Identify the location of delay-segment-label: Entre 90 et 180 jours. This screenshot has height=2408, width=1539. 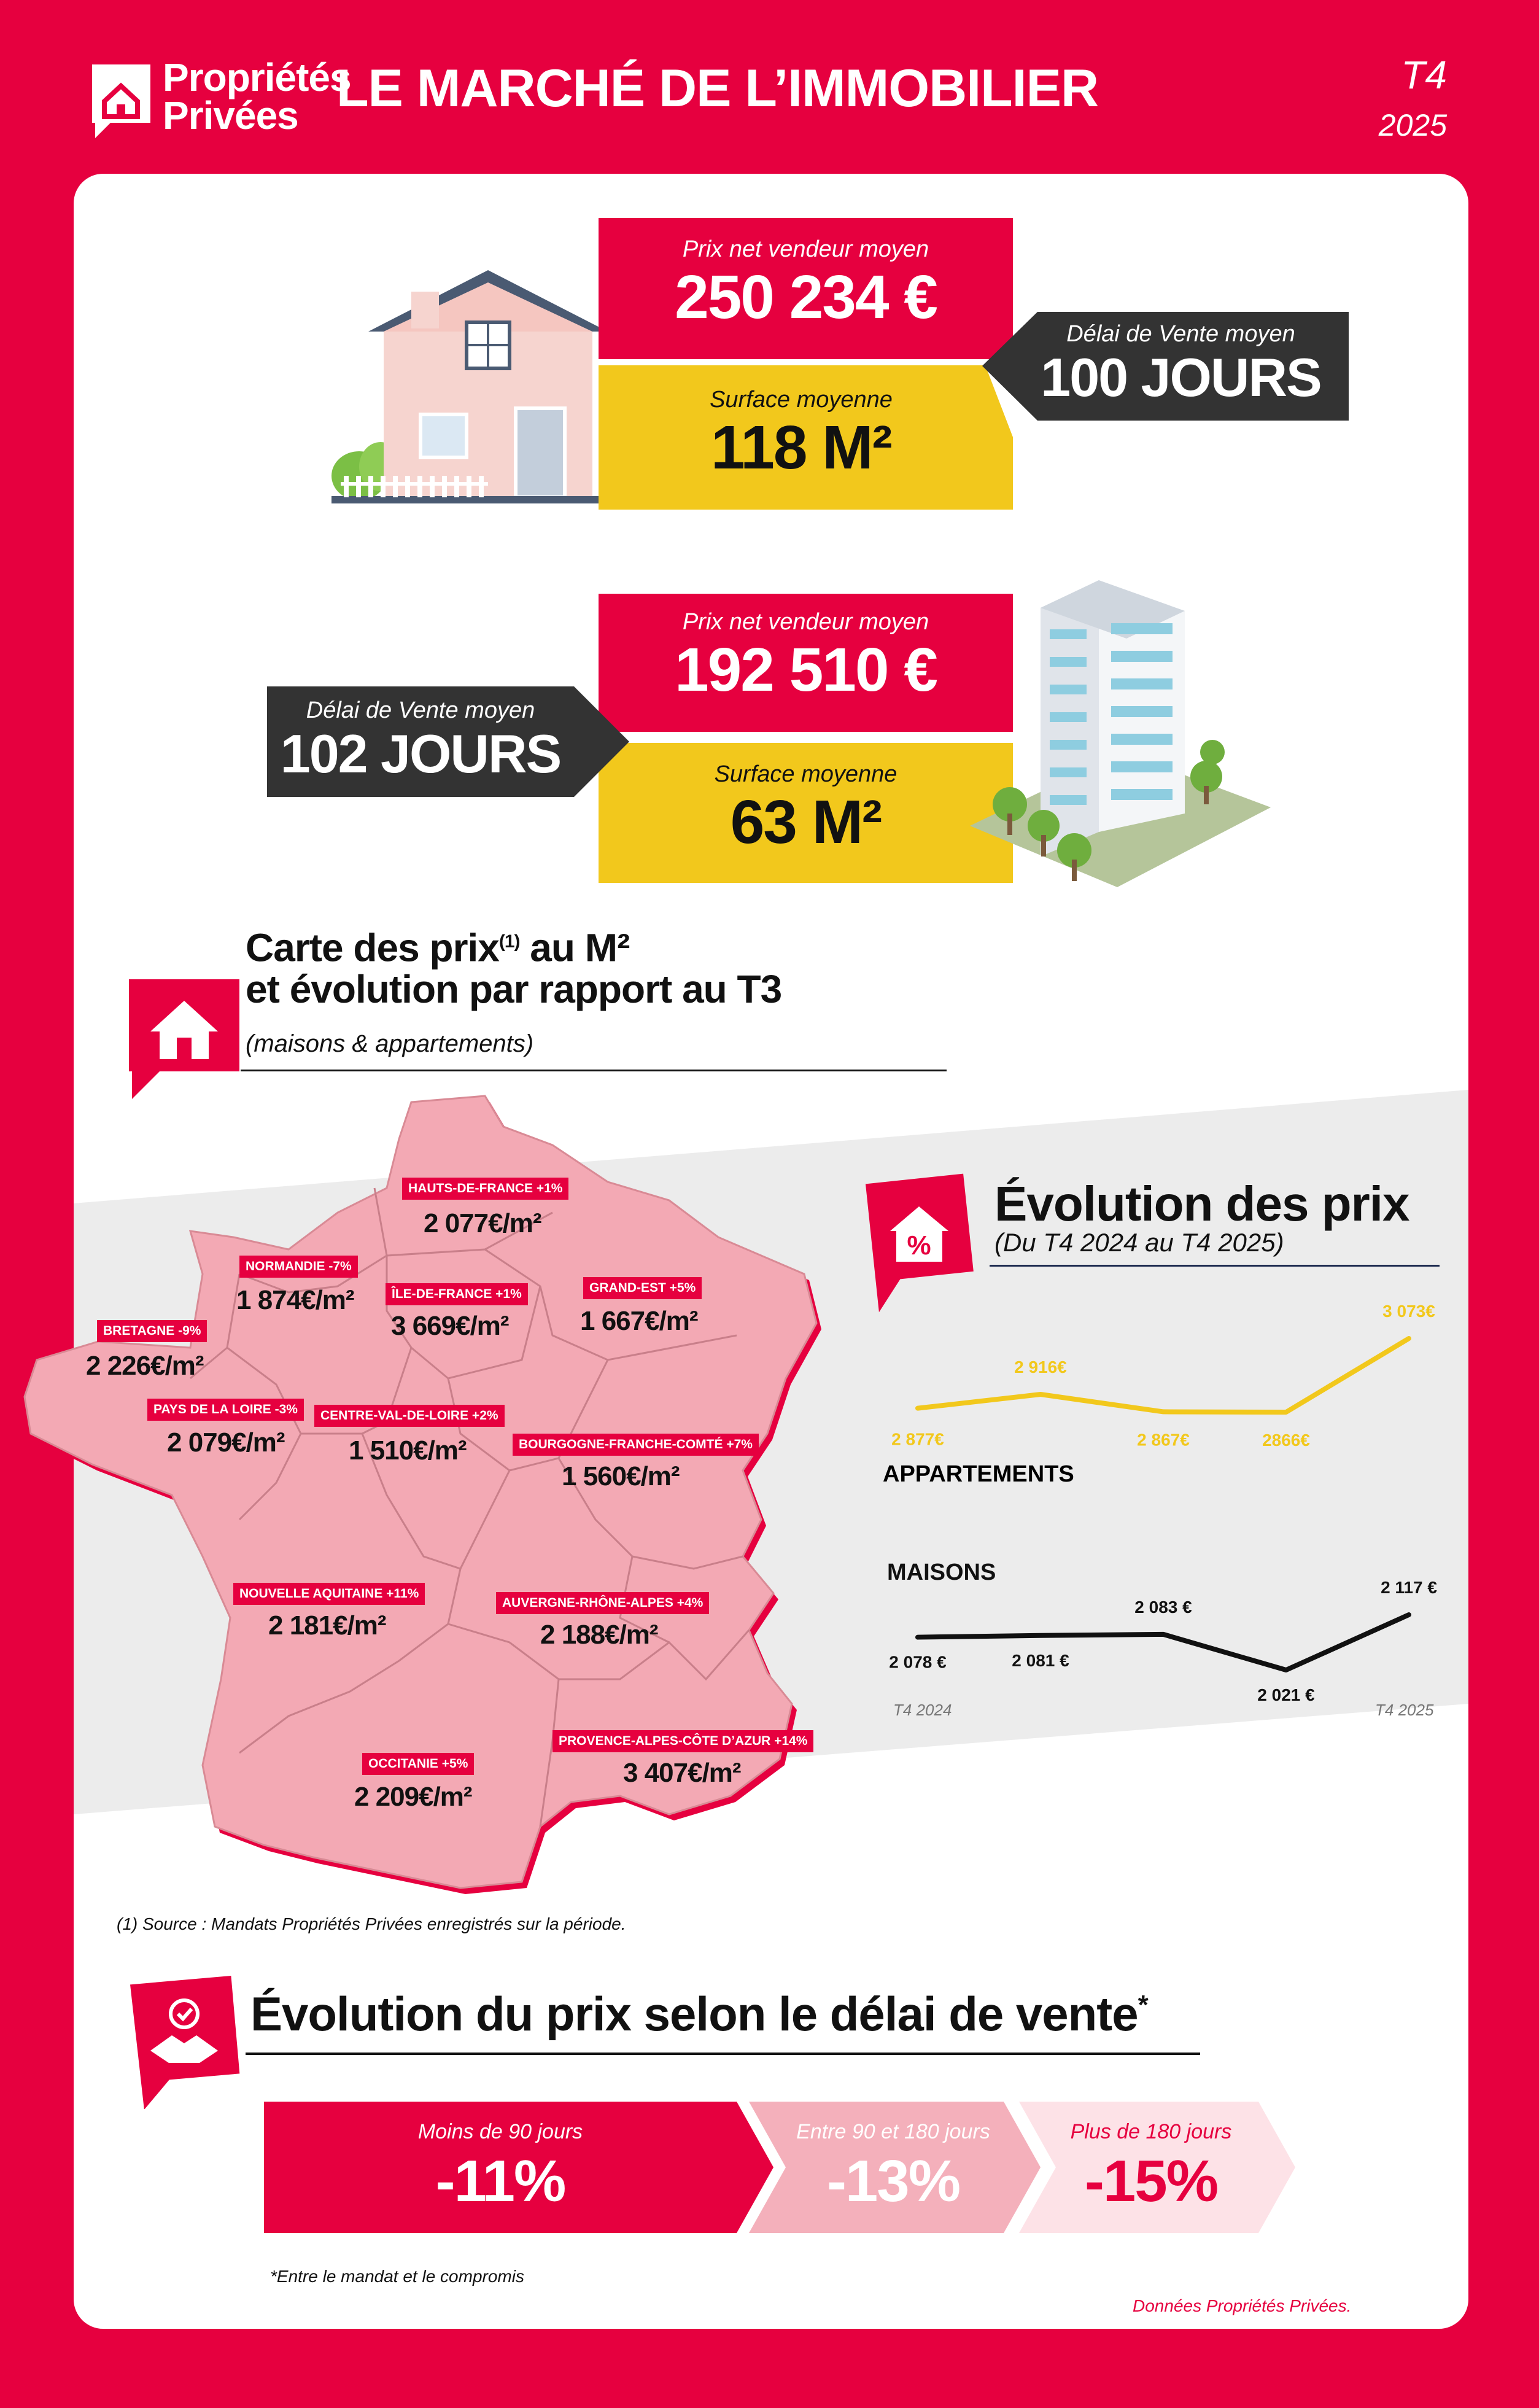
(893, 2131).